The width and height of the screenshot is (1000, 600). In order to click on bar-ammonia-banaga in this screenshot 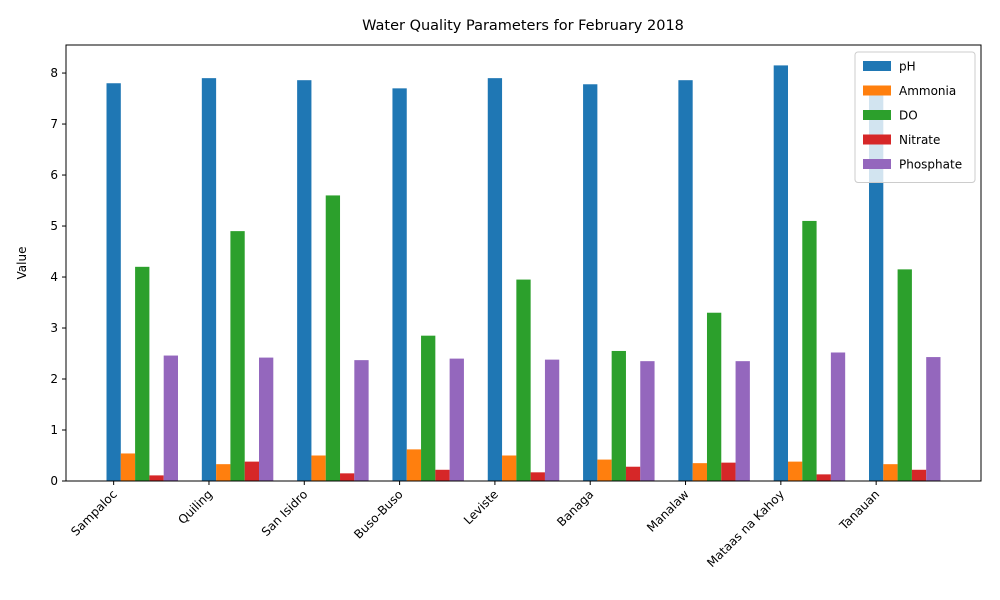, I will do `click(604, 470)`.